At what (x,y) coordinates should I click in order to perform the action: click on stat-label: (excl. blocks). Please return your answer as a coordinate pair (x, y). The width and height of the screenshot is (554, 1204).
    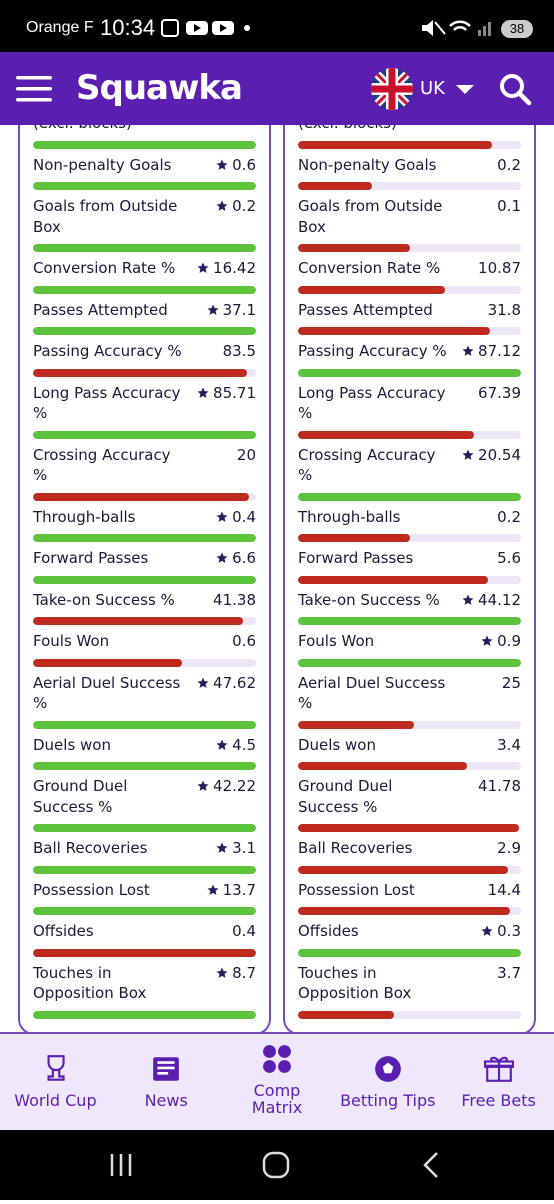
    Looking at the image, I should click on (373, 129).